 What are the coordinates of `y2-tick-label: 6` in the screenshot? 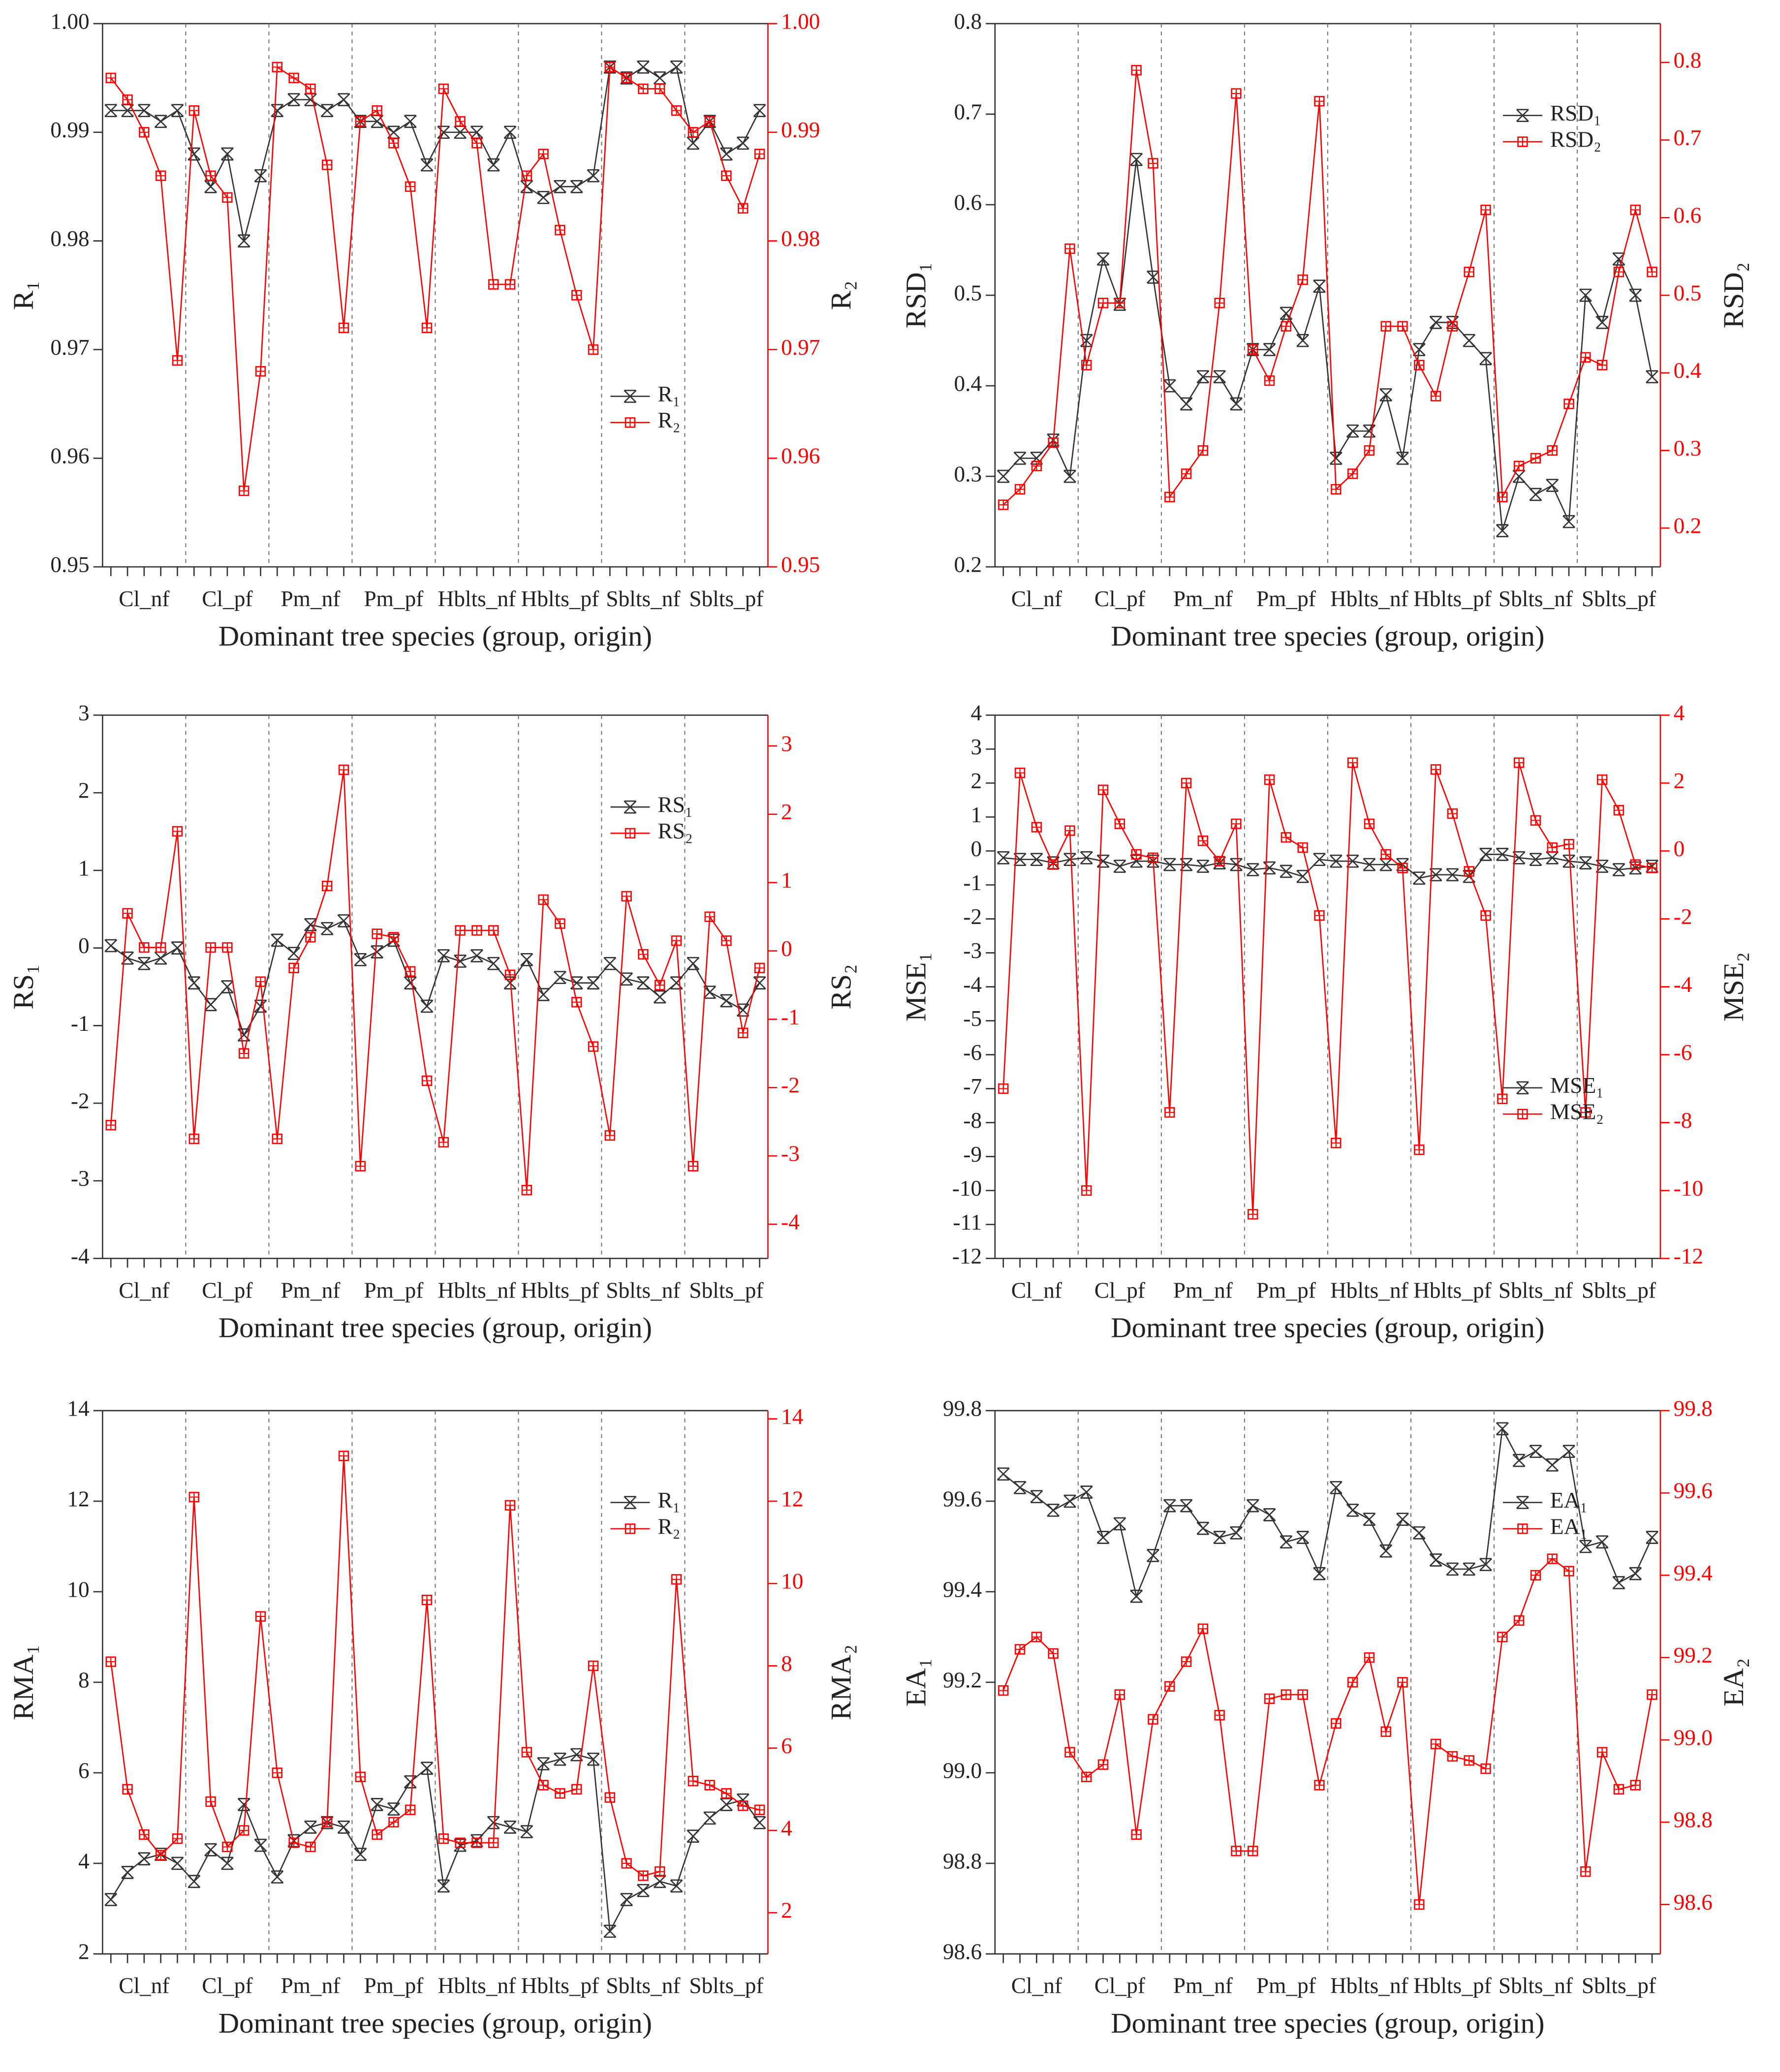 It's located at (786, 1746).